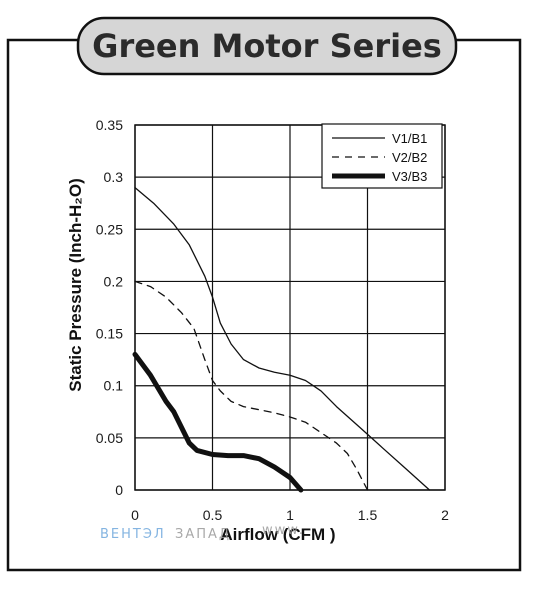 This screenshot has height=598, width=540. I want to click on x-tick-label: 0, so click(135, 515).